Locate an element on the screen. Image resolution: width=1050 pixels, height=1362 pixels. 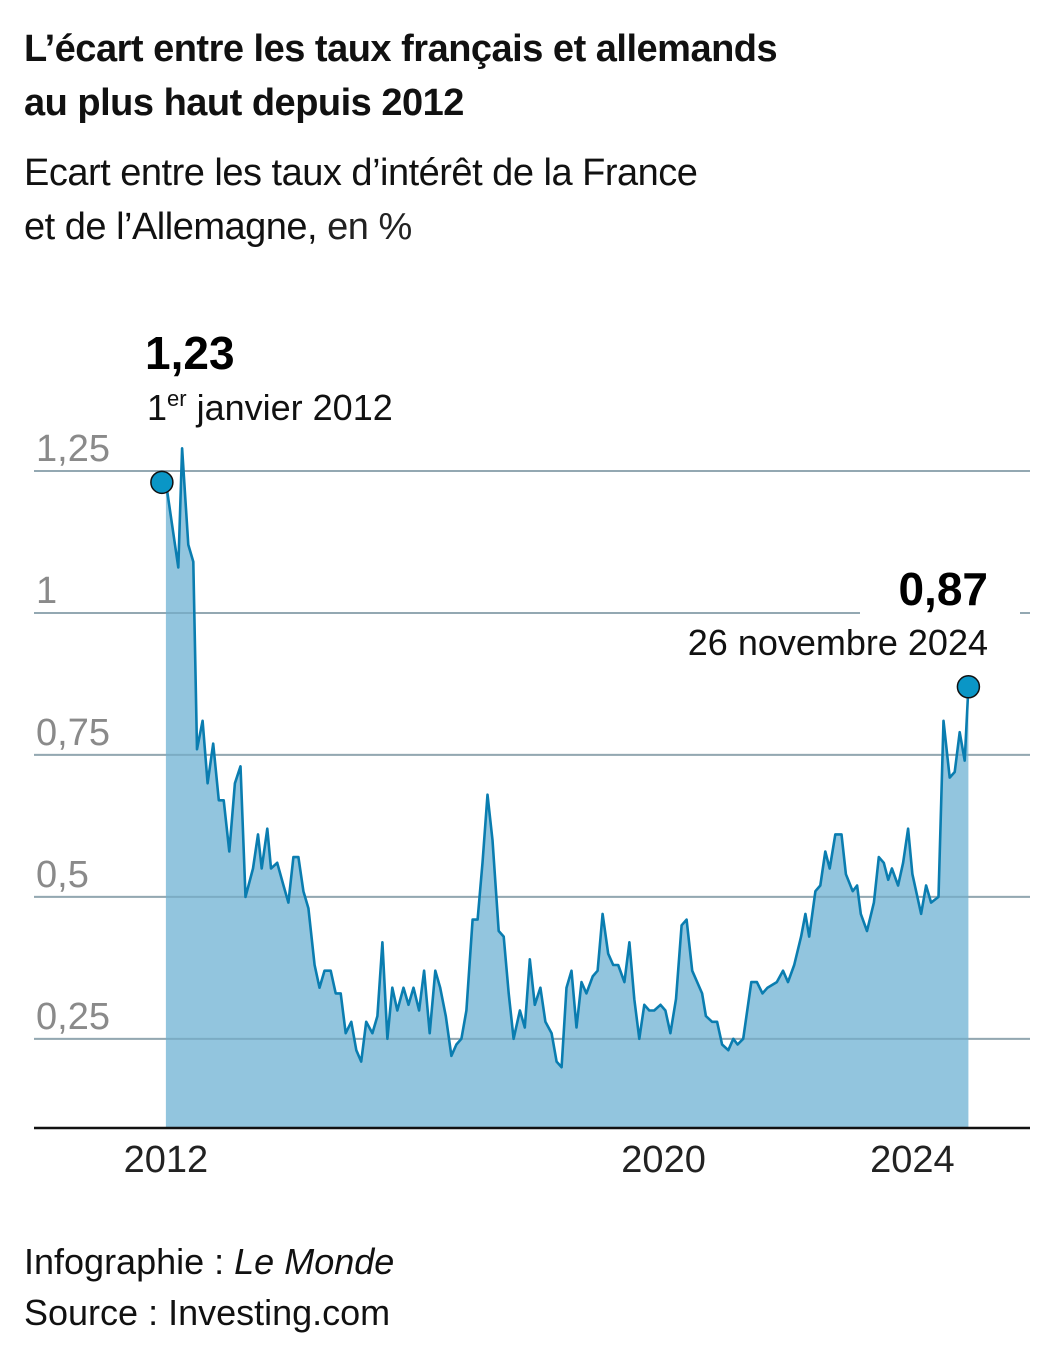
y-tick-label: 0,75 is located at coordinates (73, 733).